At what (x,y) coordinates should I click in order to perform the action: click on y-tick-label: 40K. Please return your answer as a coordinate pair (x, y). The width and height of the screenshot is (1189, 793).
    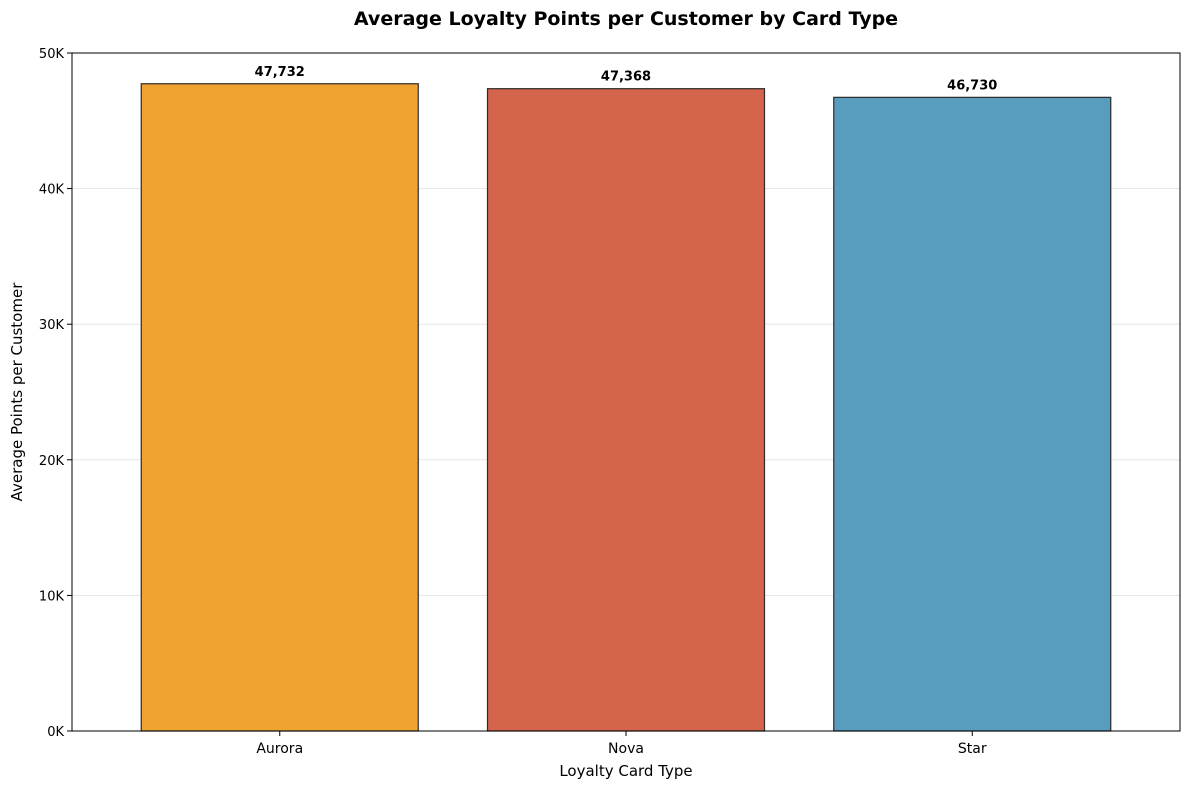
    Looking at the image, I should click on (52, 190).